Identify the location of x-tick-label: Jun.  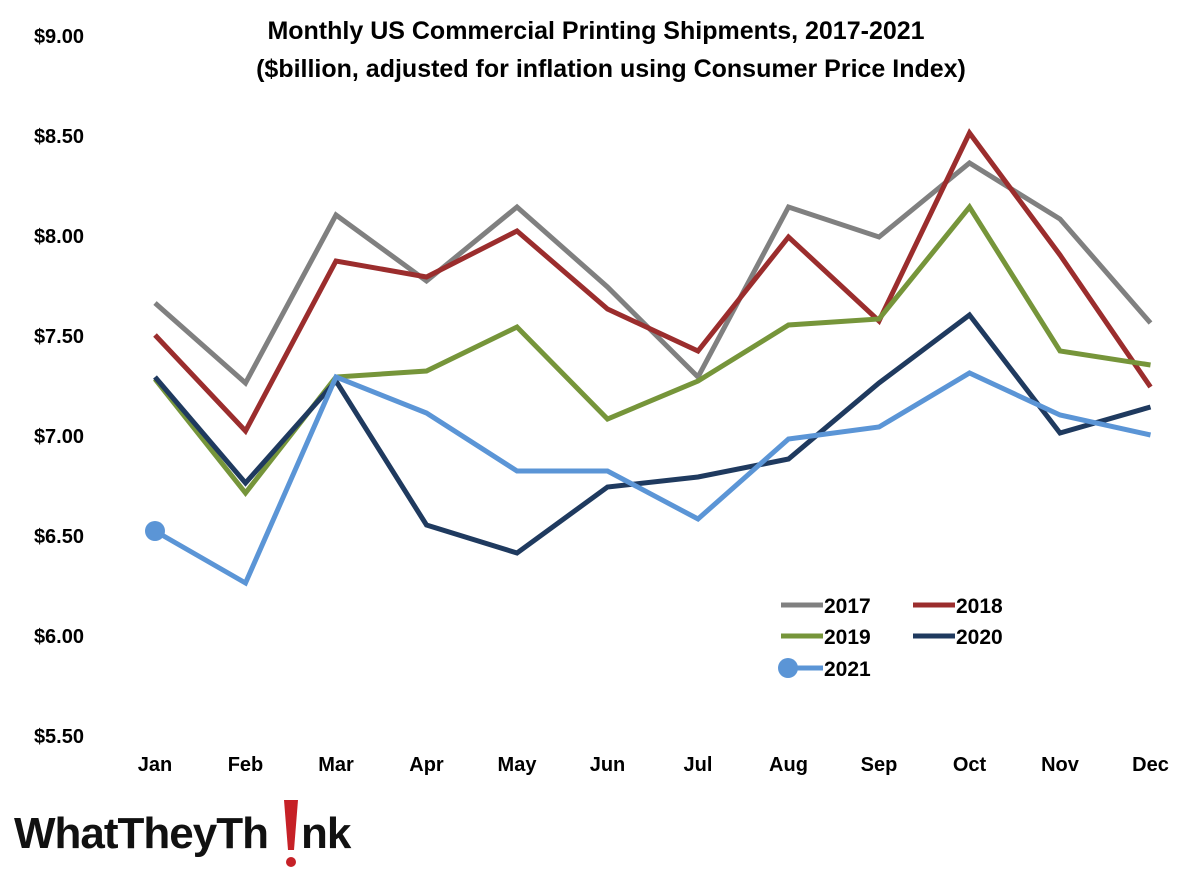
(608, 765).